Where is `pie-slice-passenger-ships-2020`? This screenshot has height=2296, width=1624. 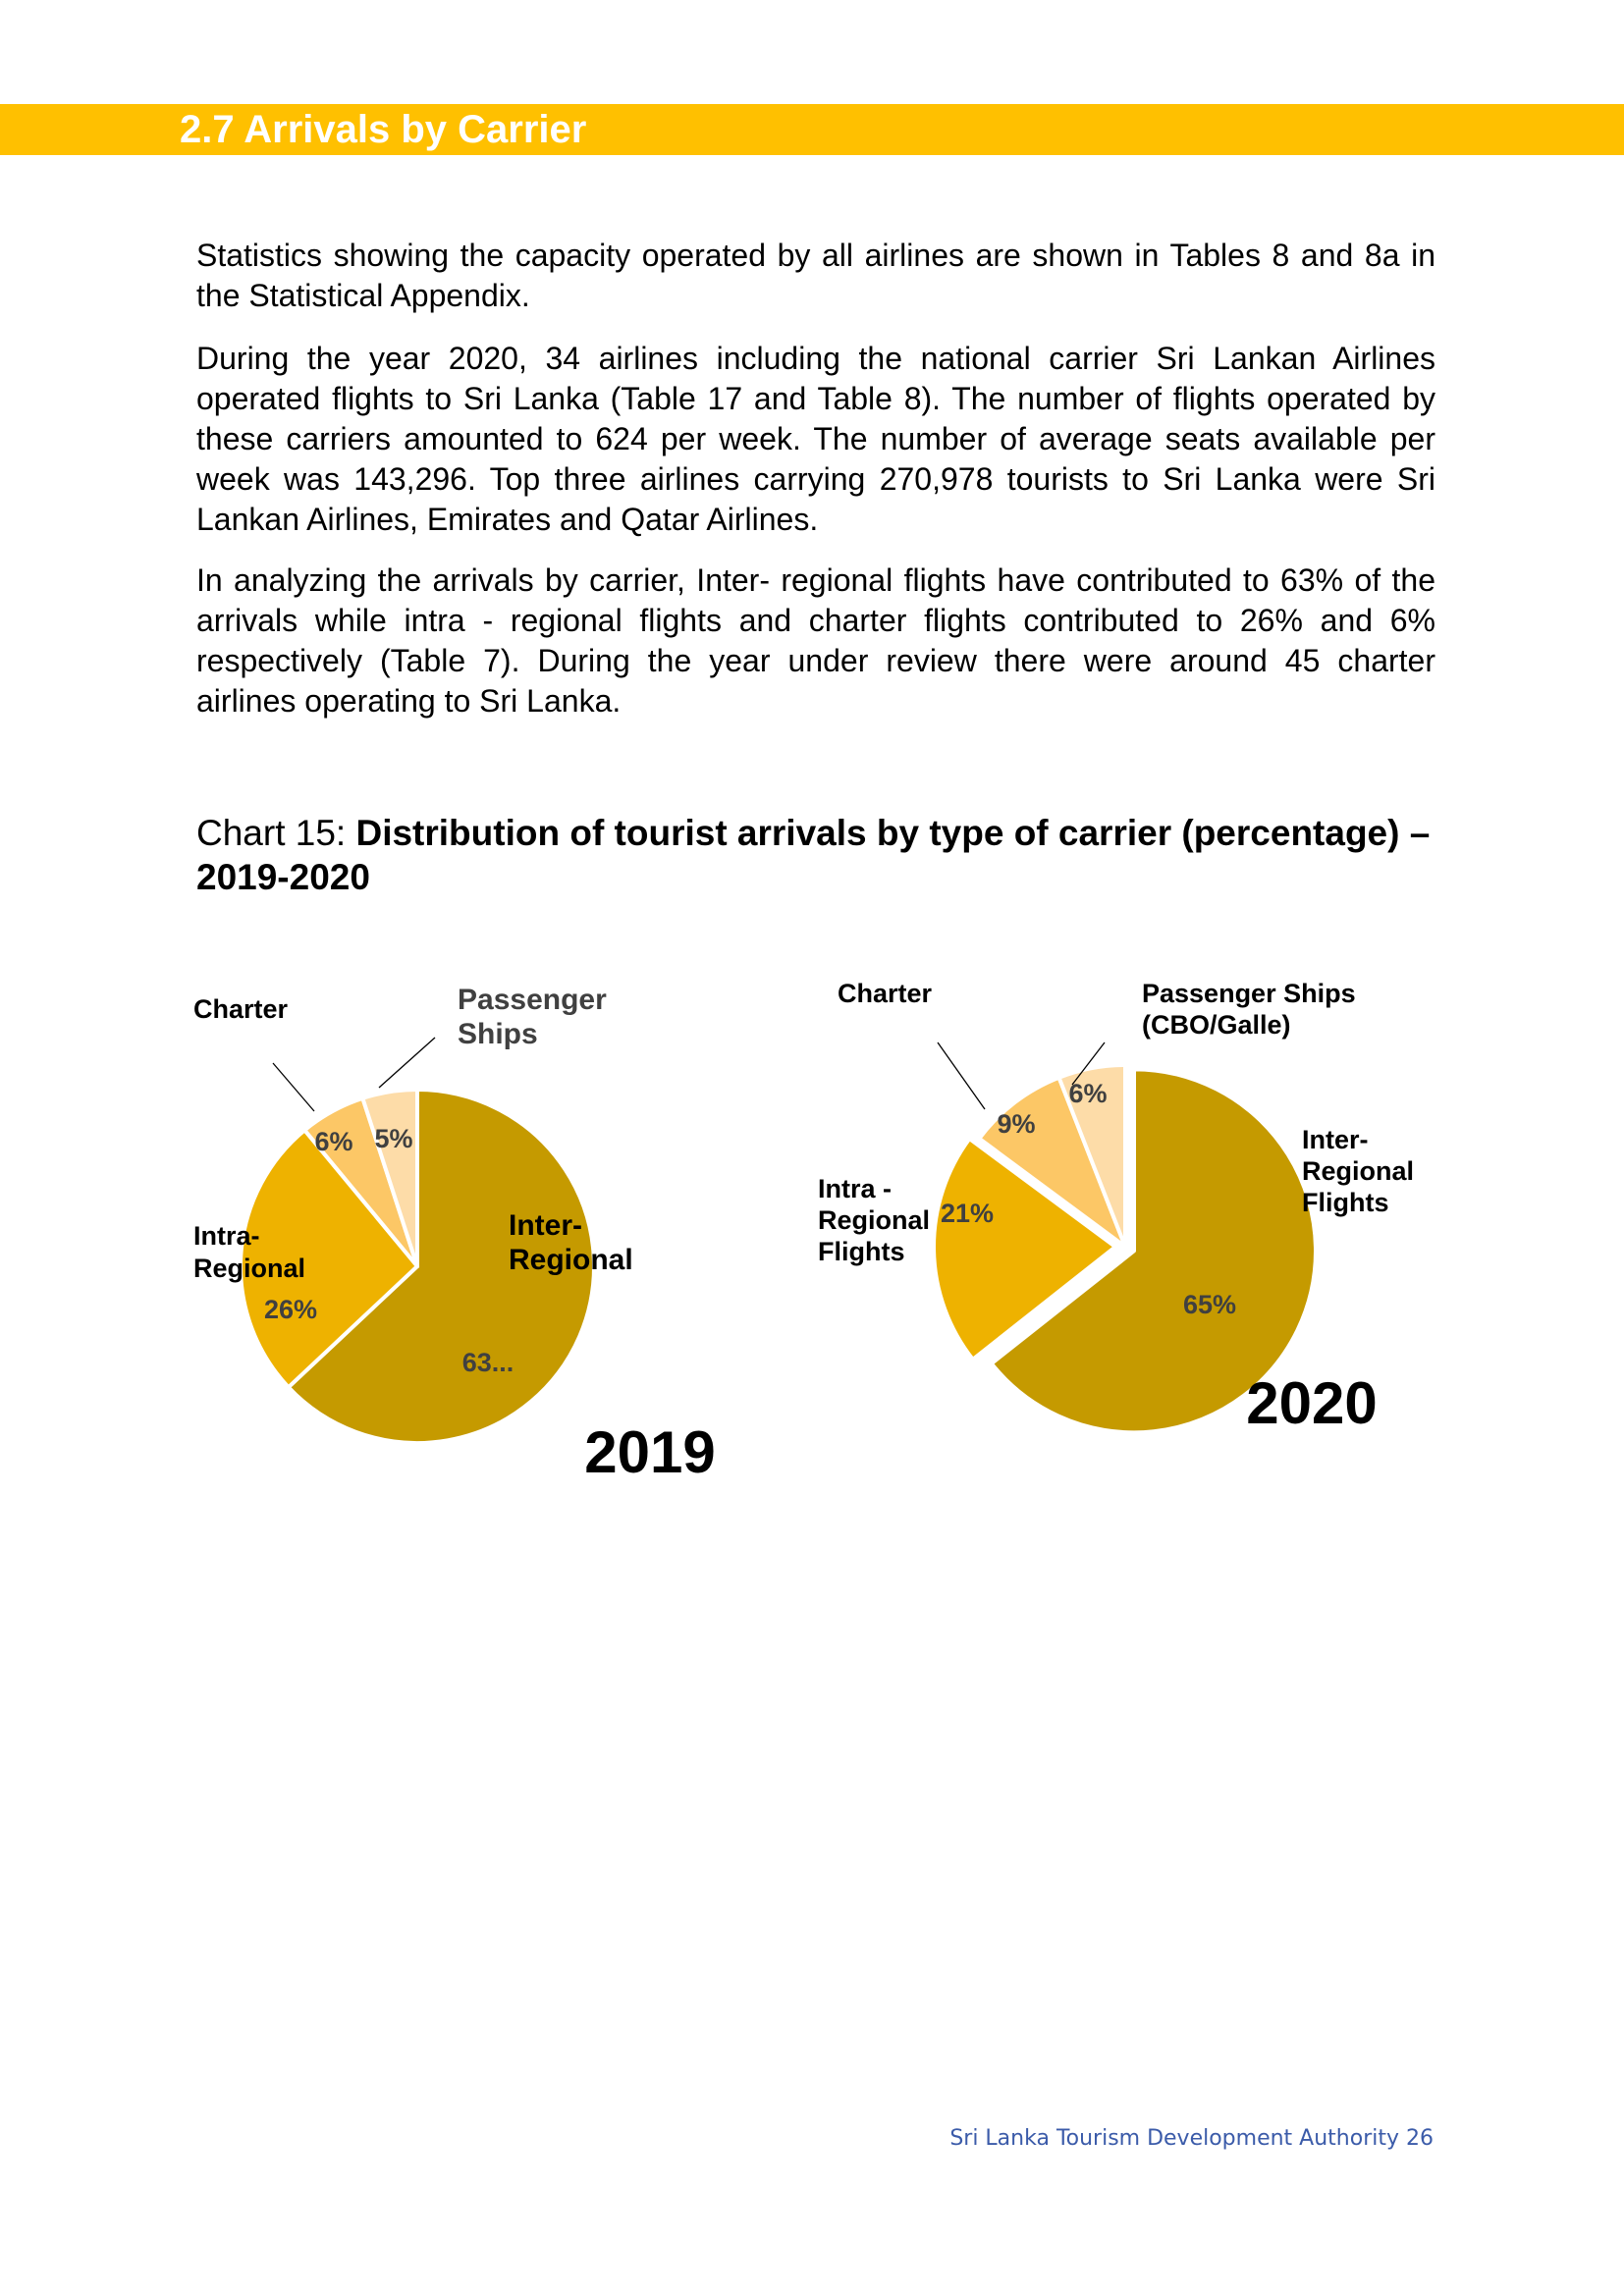
pie-slice-passenger-ships-2020 is located at coordinates (1091, 1156).